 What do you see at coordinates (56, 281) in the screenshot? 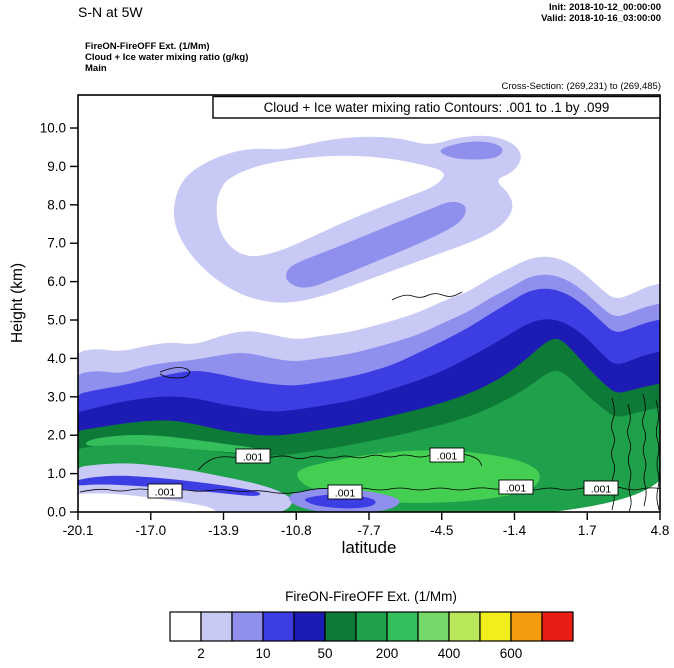
I see `y-tick-label: 6.0` at bounding box center [56, 281].